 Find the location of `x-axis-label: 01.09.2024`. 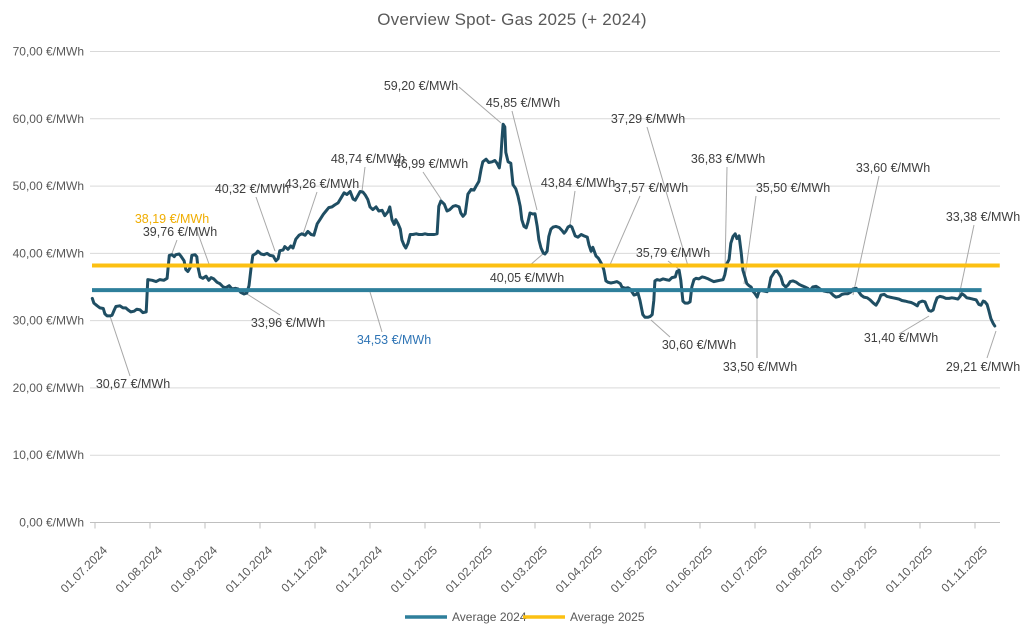

x-axis-label: 01.09.2024 is located at coordinates (194, 569).